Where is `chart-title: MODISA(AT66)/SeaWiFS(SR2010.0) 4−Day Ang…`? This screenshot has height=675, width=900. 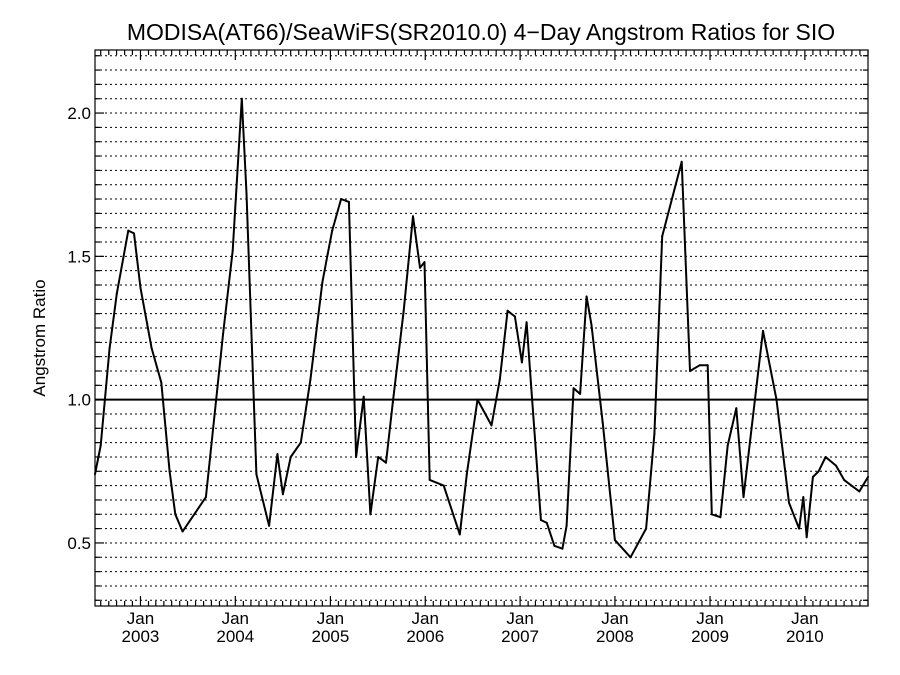 chart-title: MODISA(AT66)/SeaWiFS(SR2010.0) 4−Day Ang… is located at coordinates (481, 32).